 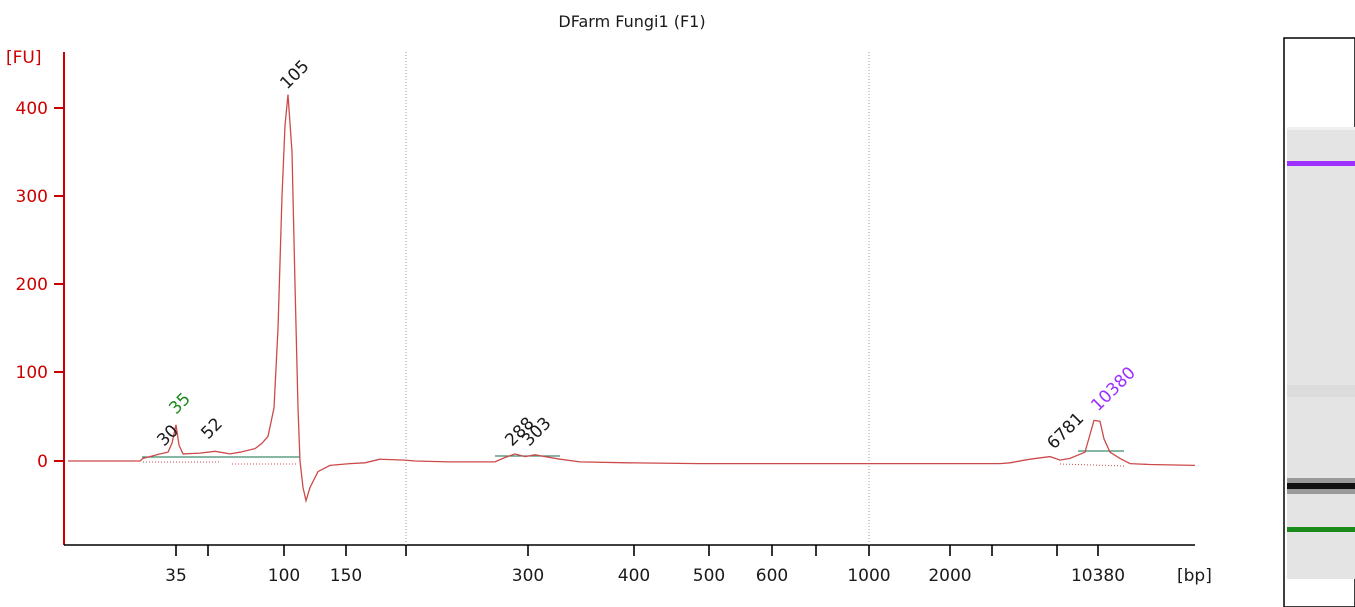 I want to click on peak-label: 30, so click(x=167, y=435).